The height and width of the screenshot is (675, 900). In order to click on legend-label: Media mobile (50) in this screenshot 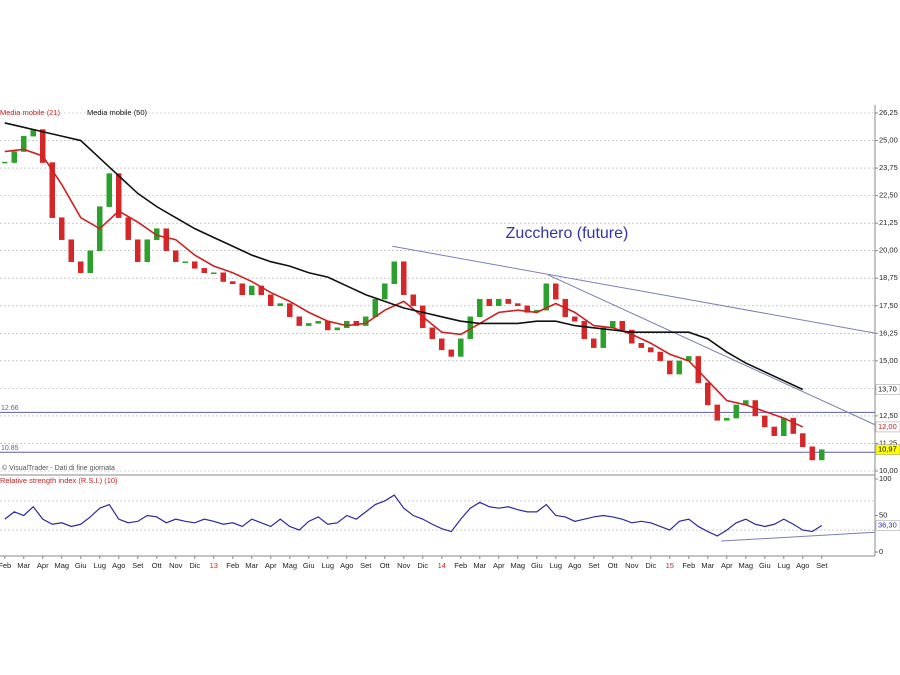, I will do `click(117, 112)`.